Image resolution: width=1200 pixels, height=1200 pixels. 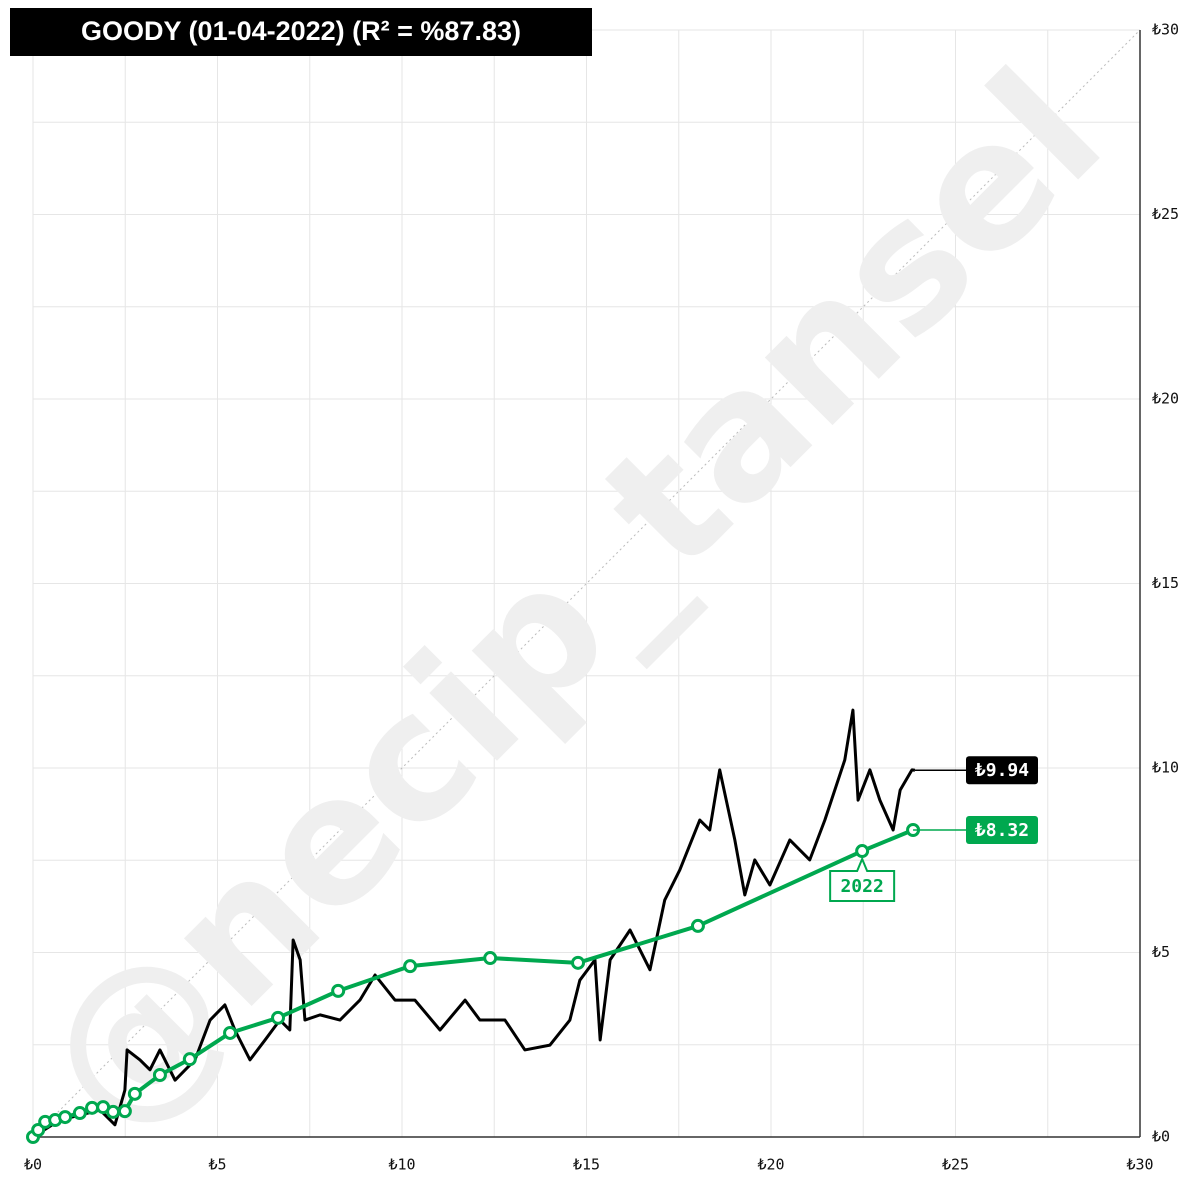 I want to click on y-tick-label: ₺0, so click(x=1161, y=1137).